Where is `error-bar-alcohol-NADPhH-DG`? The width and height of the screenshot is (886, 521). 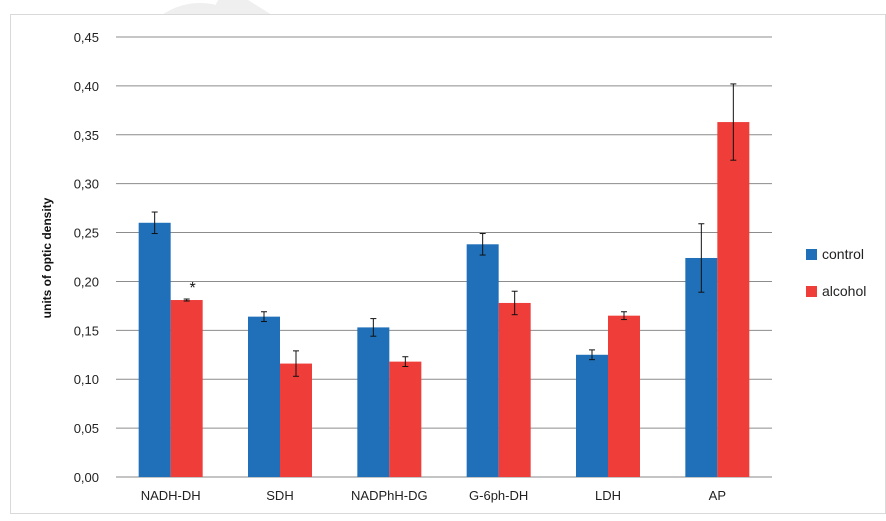
error-bar-alcohol-NADPhH-DG is located at coordinates (405, 362).